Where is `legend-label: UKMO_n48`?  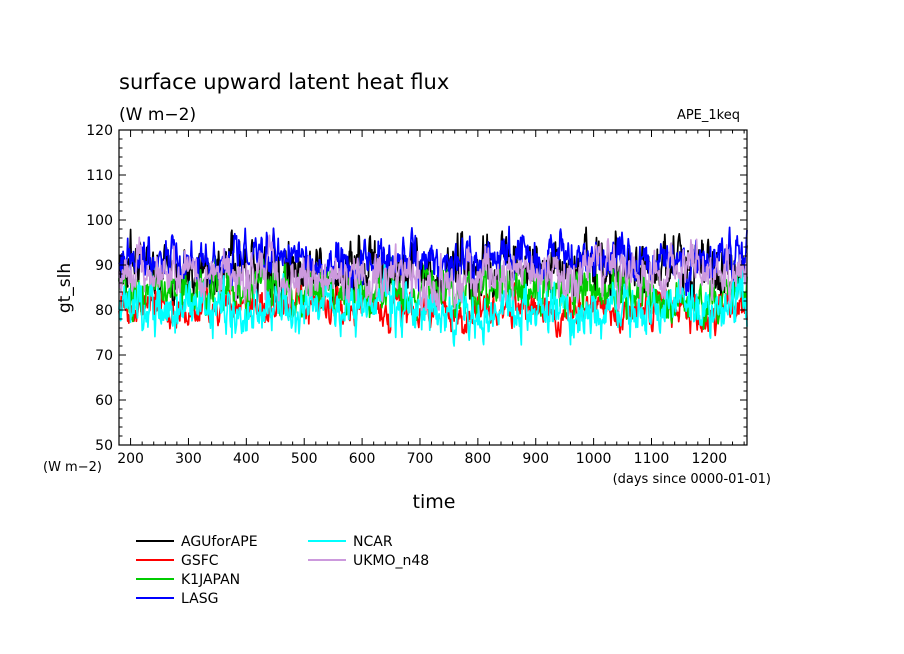 legend-label: UKMO_n48 is located at coordinates (391, 561).